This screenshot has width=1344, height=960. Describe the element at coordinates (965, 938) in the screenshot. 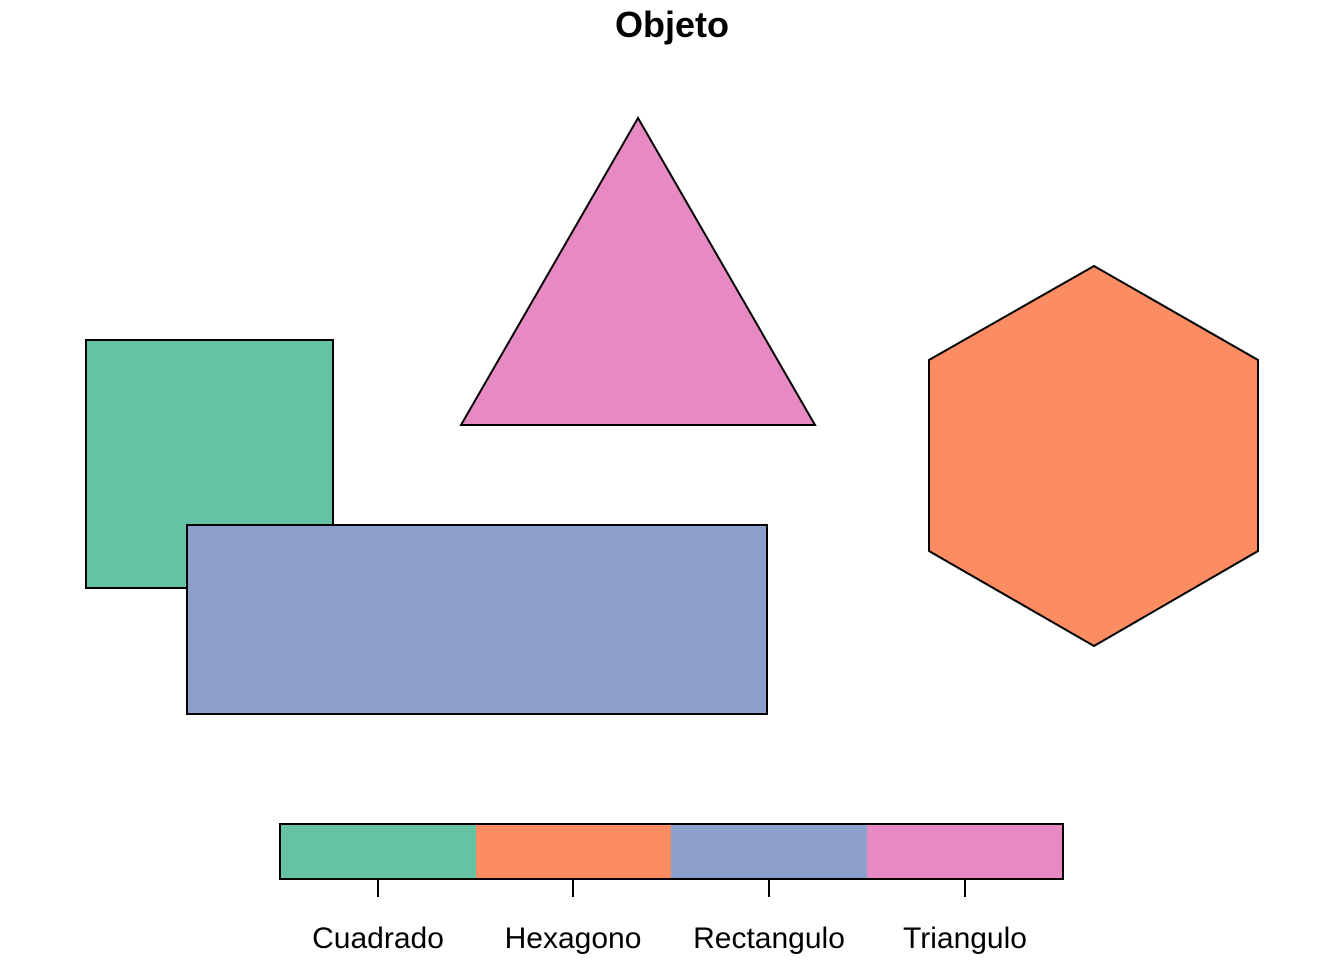

I see `legend-label-triangulo: Triangulo` at that location.